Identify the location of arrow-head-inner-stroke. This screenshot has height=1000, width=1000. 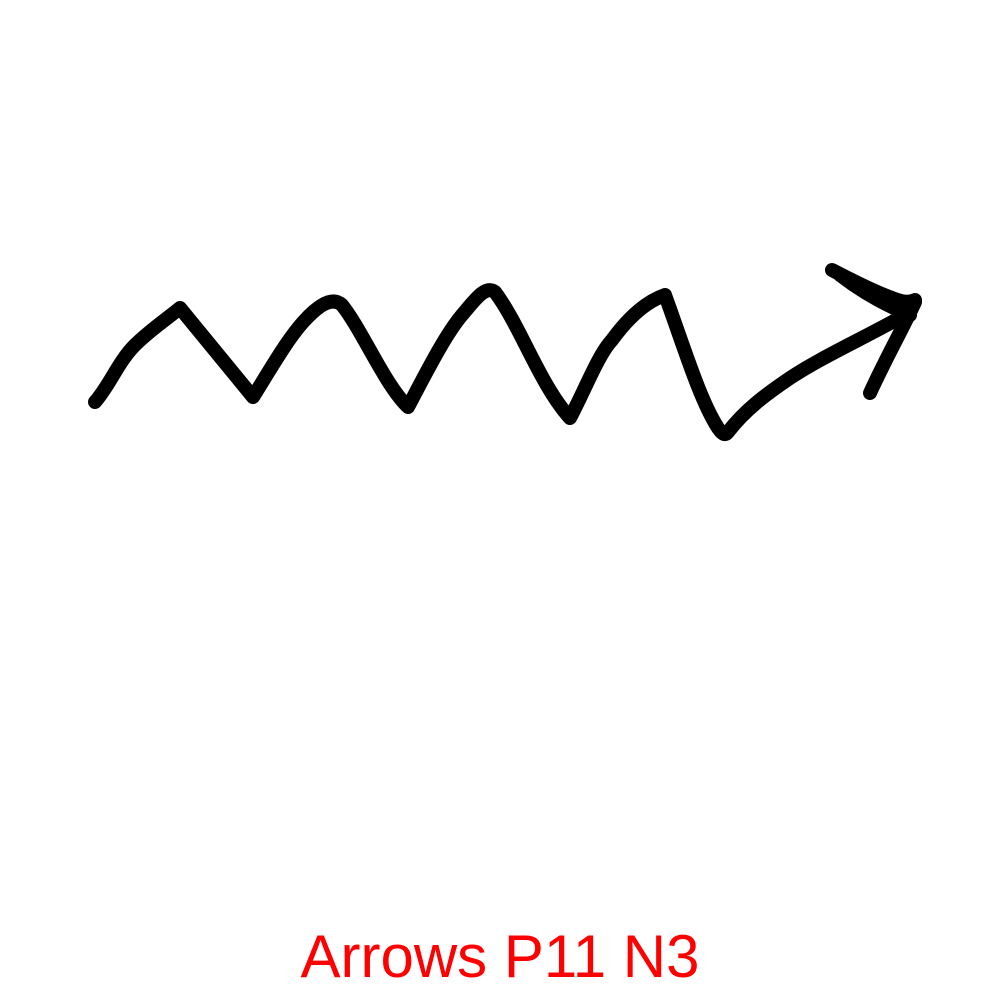
(875, 295).